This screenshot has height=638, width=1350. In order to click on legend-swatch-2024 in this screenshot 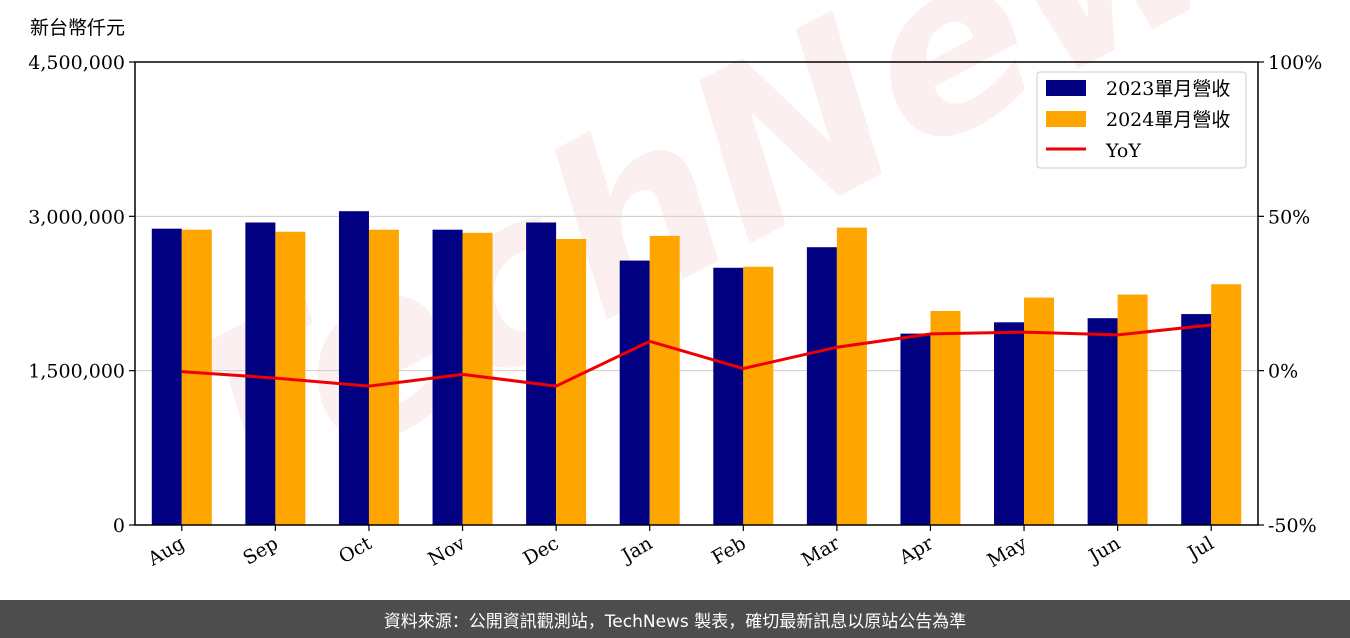, I will do `click(1066, 119)`.